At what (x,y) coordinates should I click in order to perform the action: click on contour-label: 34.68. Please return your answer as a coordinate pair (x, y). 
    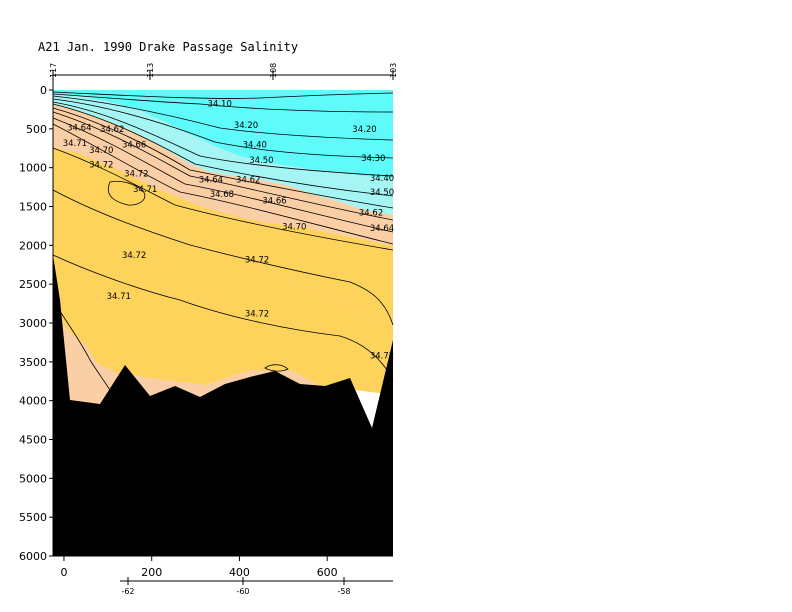
    Looking at the image, I should click on (222, 195).